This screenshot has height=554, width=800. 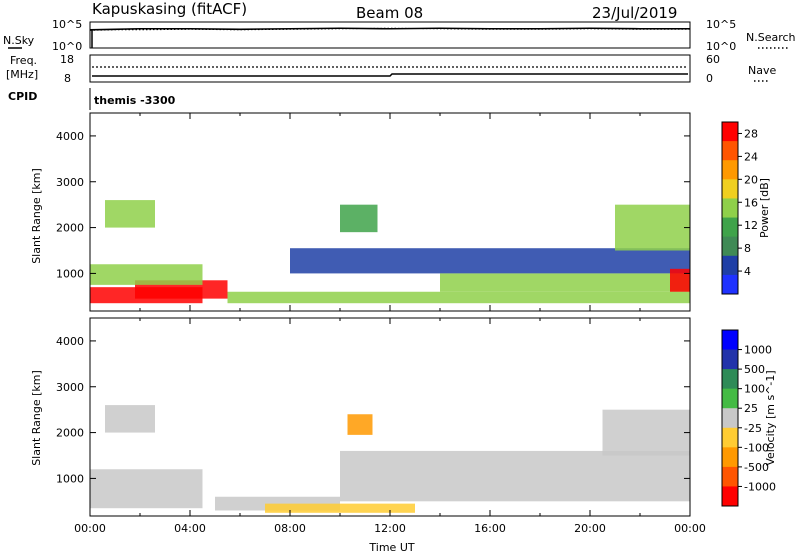 I want to click on power-colorbar: 4 8 12 16 20 24 28 Power [dB], so click(x=746, y=208).